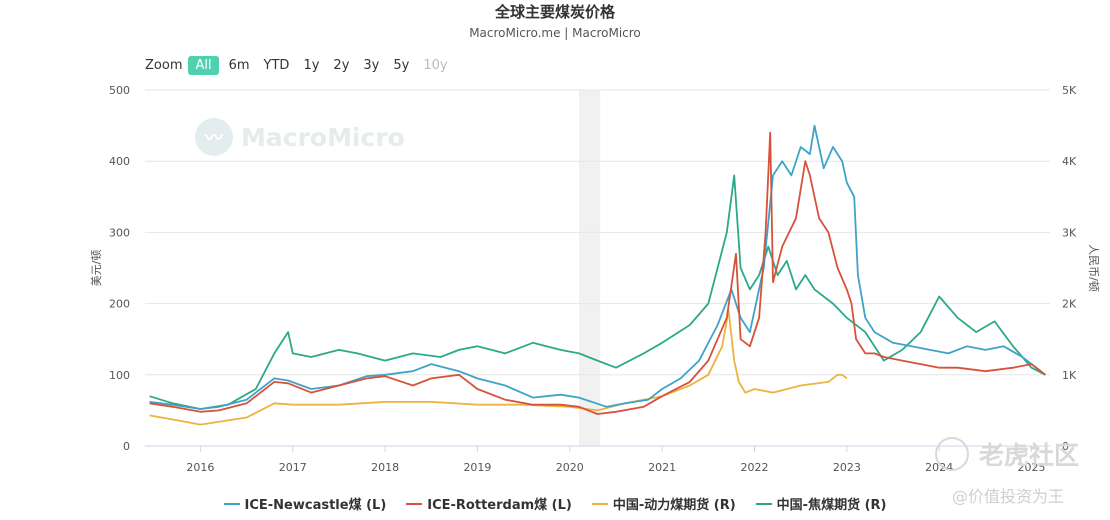 Image resolution: width=1110 pixels, height=520 pixels. I want to click on author-handle-watermark: @价值投资为王, so click(1008, 496).